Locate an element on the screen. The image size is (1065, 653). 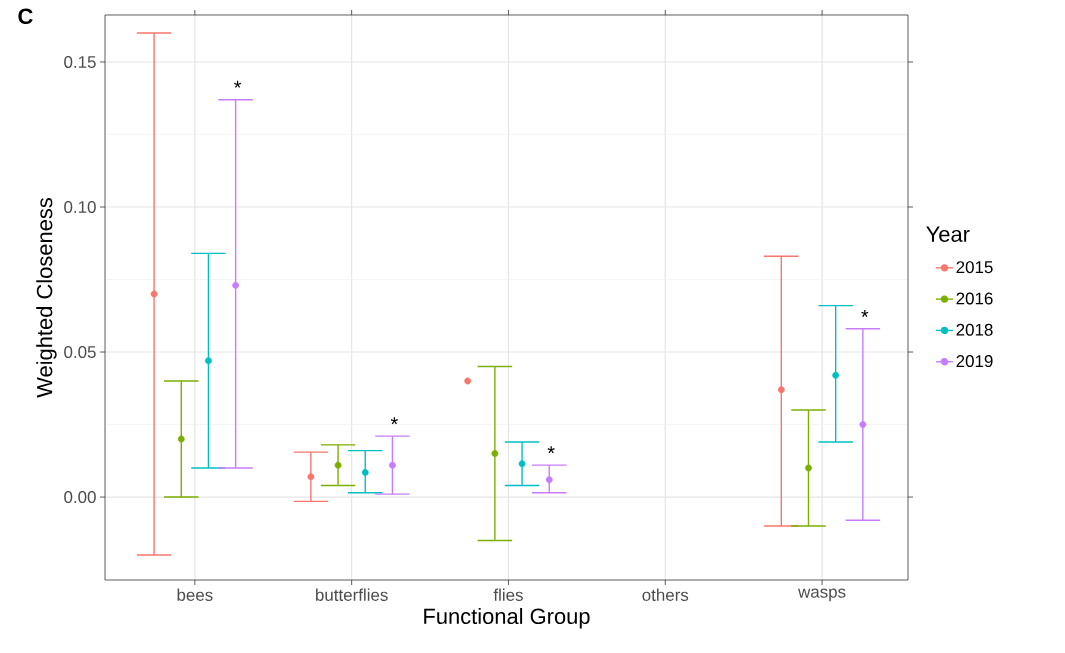
legend-label: 2019 is located at coordinates (974, 361).